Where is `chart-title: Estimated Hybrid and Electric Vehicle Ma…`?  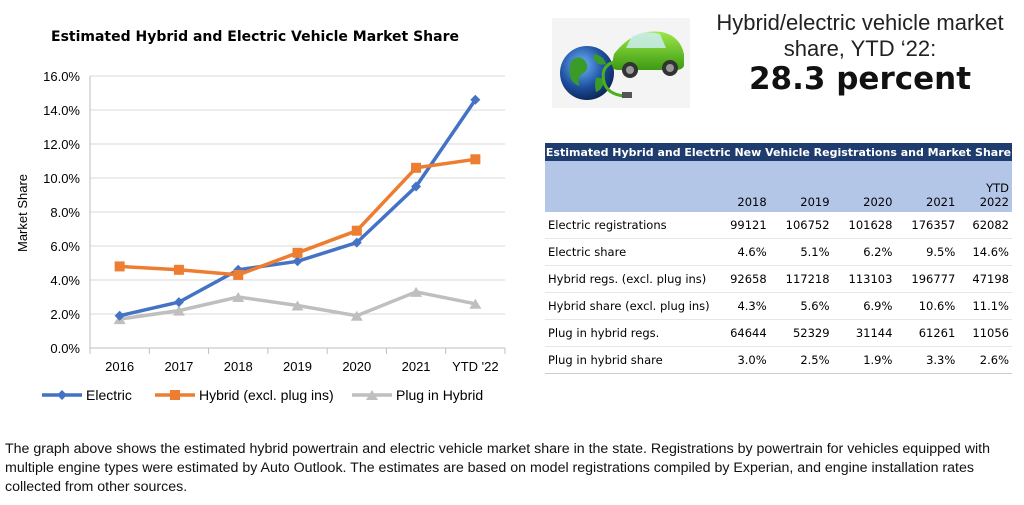 chart-title: Estimated Hybrid and Electric Vehicle Ma… is located at coordinates (255, 37).